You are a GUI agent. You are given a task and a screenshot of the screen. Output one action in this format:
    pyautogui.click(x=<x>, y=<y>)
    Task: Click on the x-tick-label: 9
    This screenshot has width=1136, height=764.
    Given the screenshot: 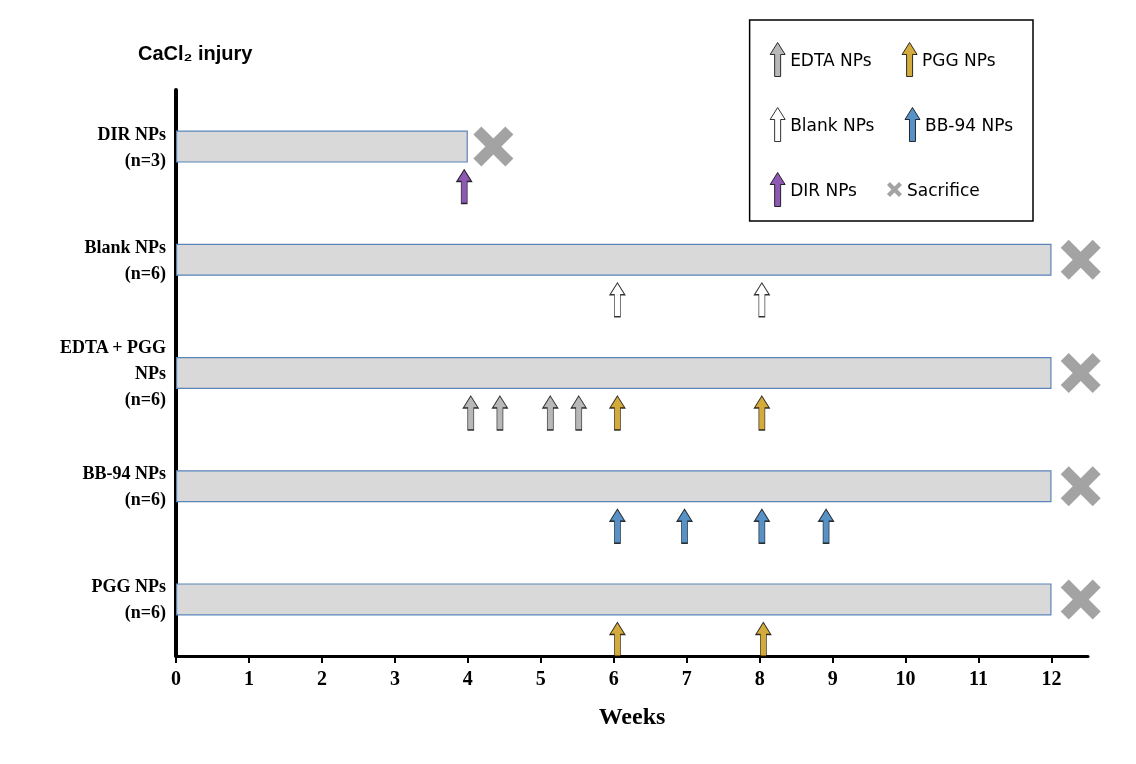 What is the action you would take?
    pyautogui.click(x=832, y=678)
    